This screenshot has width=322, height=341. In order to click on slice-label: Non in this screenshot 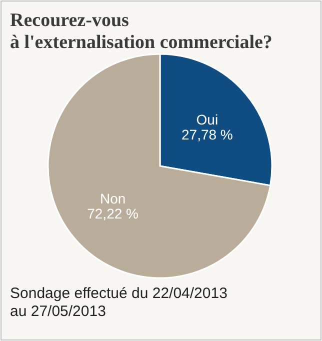, I will do `click(113, 198)`.